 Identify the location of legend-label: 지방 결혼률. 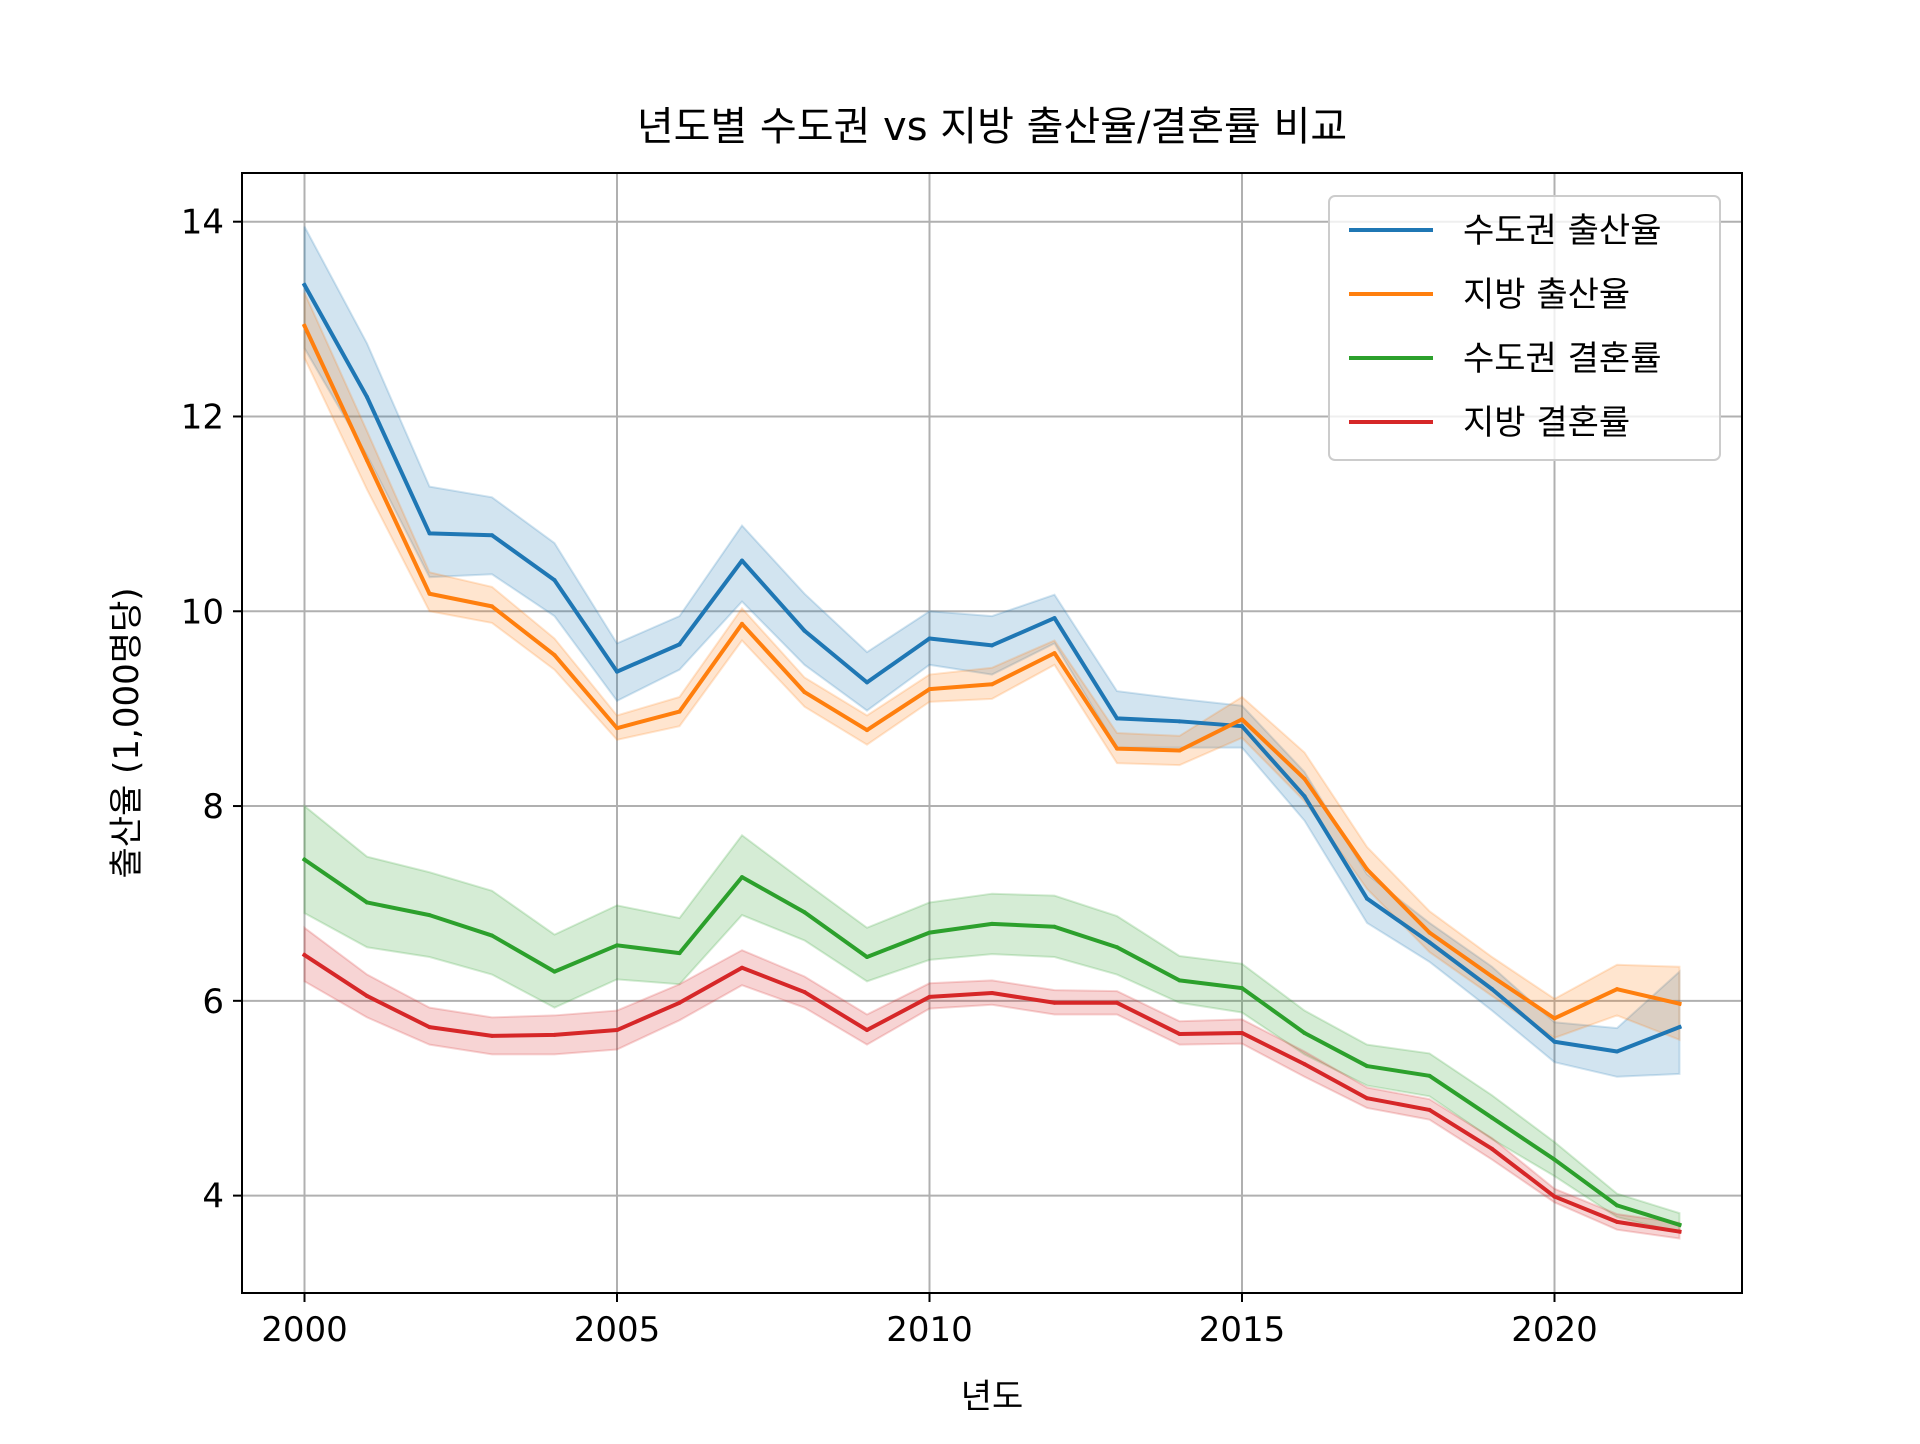
(1546, 423).